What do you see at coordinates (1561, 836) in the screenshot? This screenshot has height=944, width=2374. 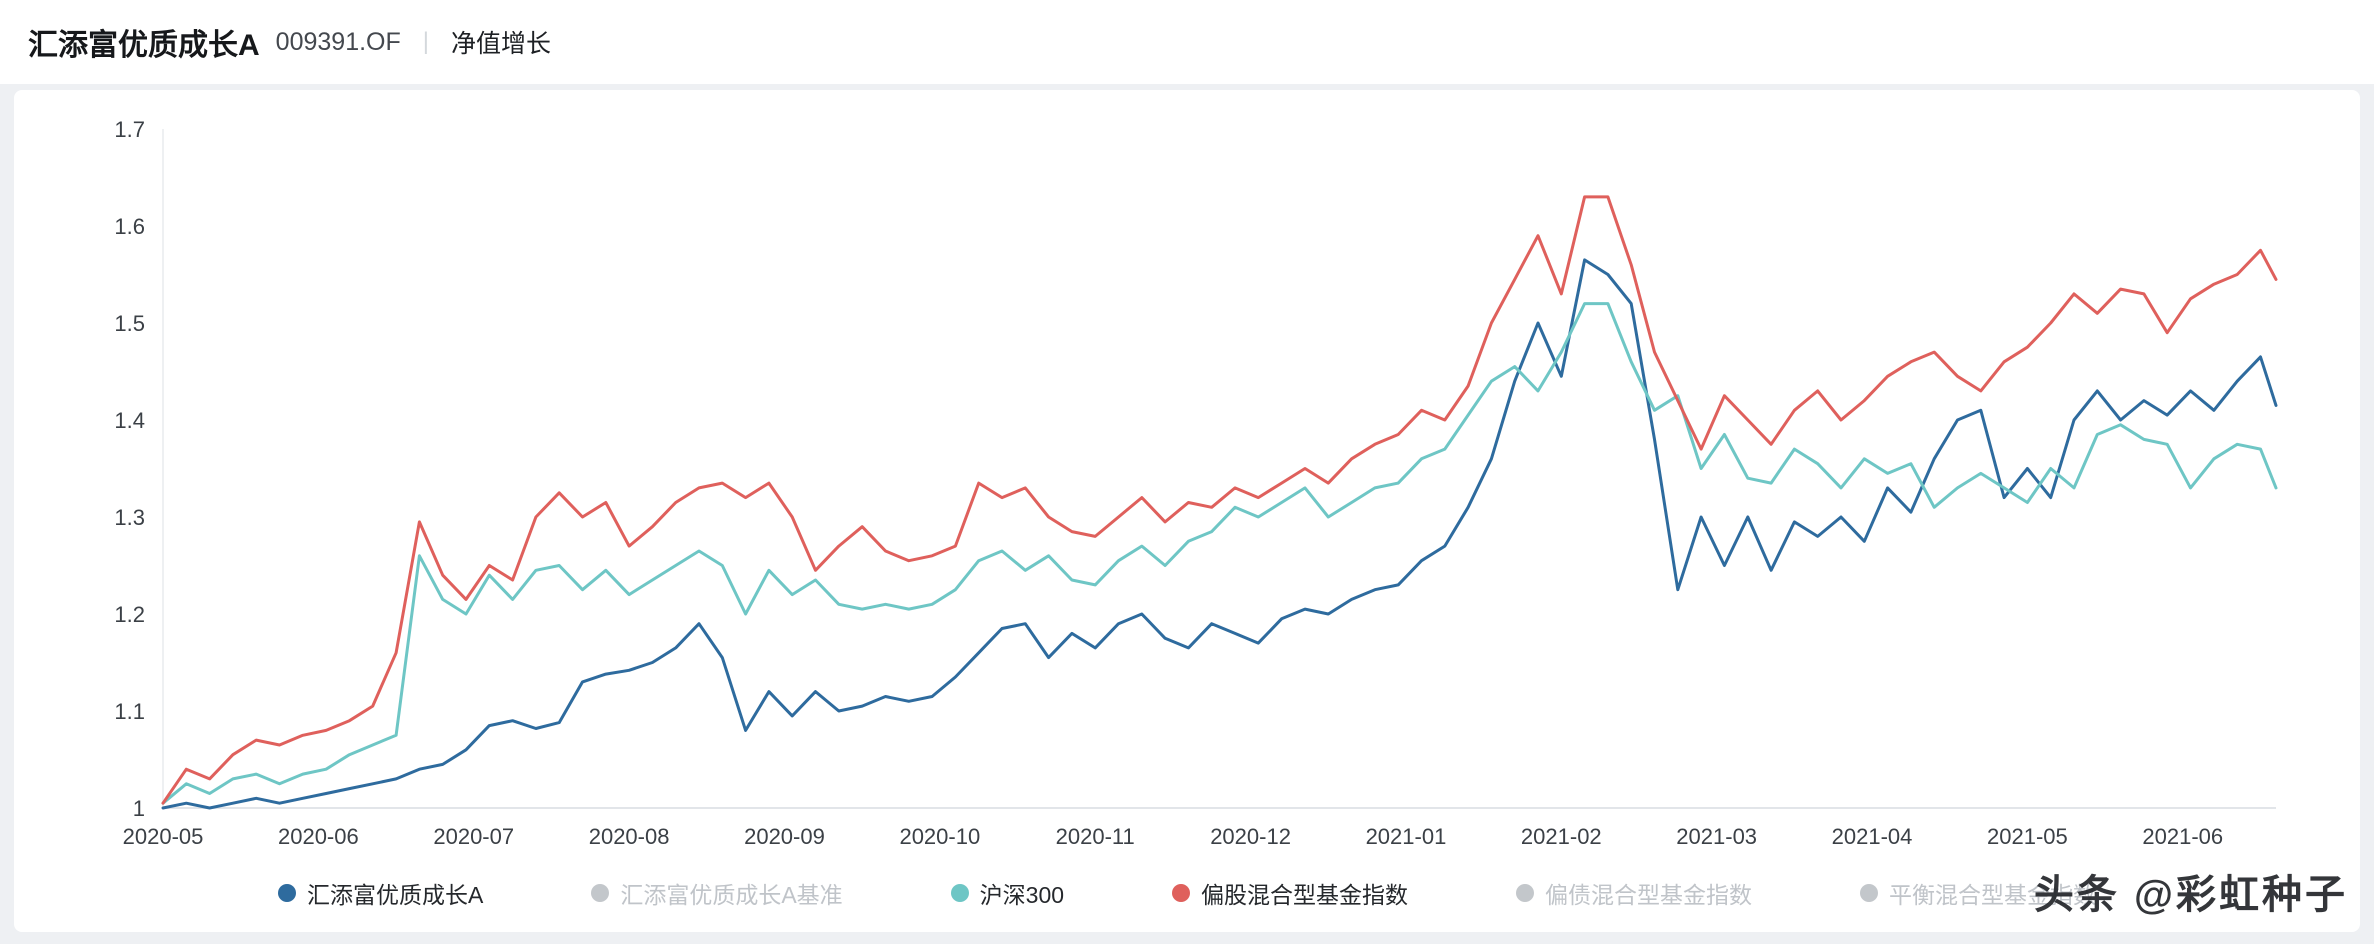 I see `x-tick-label: 2021-02` at bounding box center [1561, 836].